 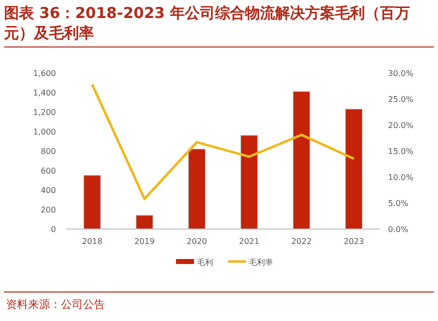 What do you see at coordinates (208, 23) in the screenshot?
I see `chart-title: 图表 36：2018-2023 年公司综合物流解决方案毛利（百万元）及毛利率` at bounding box center [208, 23].